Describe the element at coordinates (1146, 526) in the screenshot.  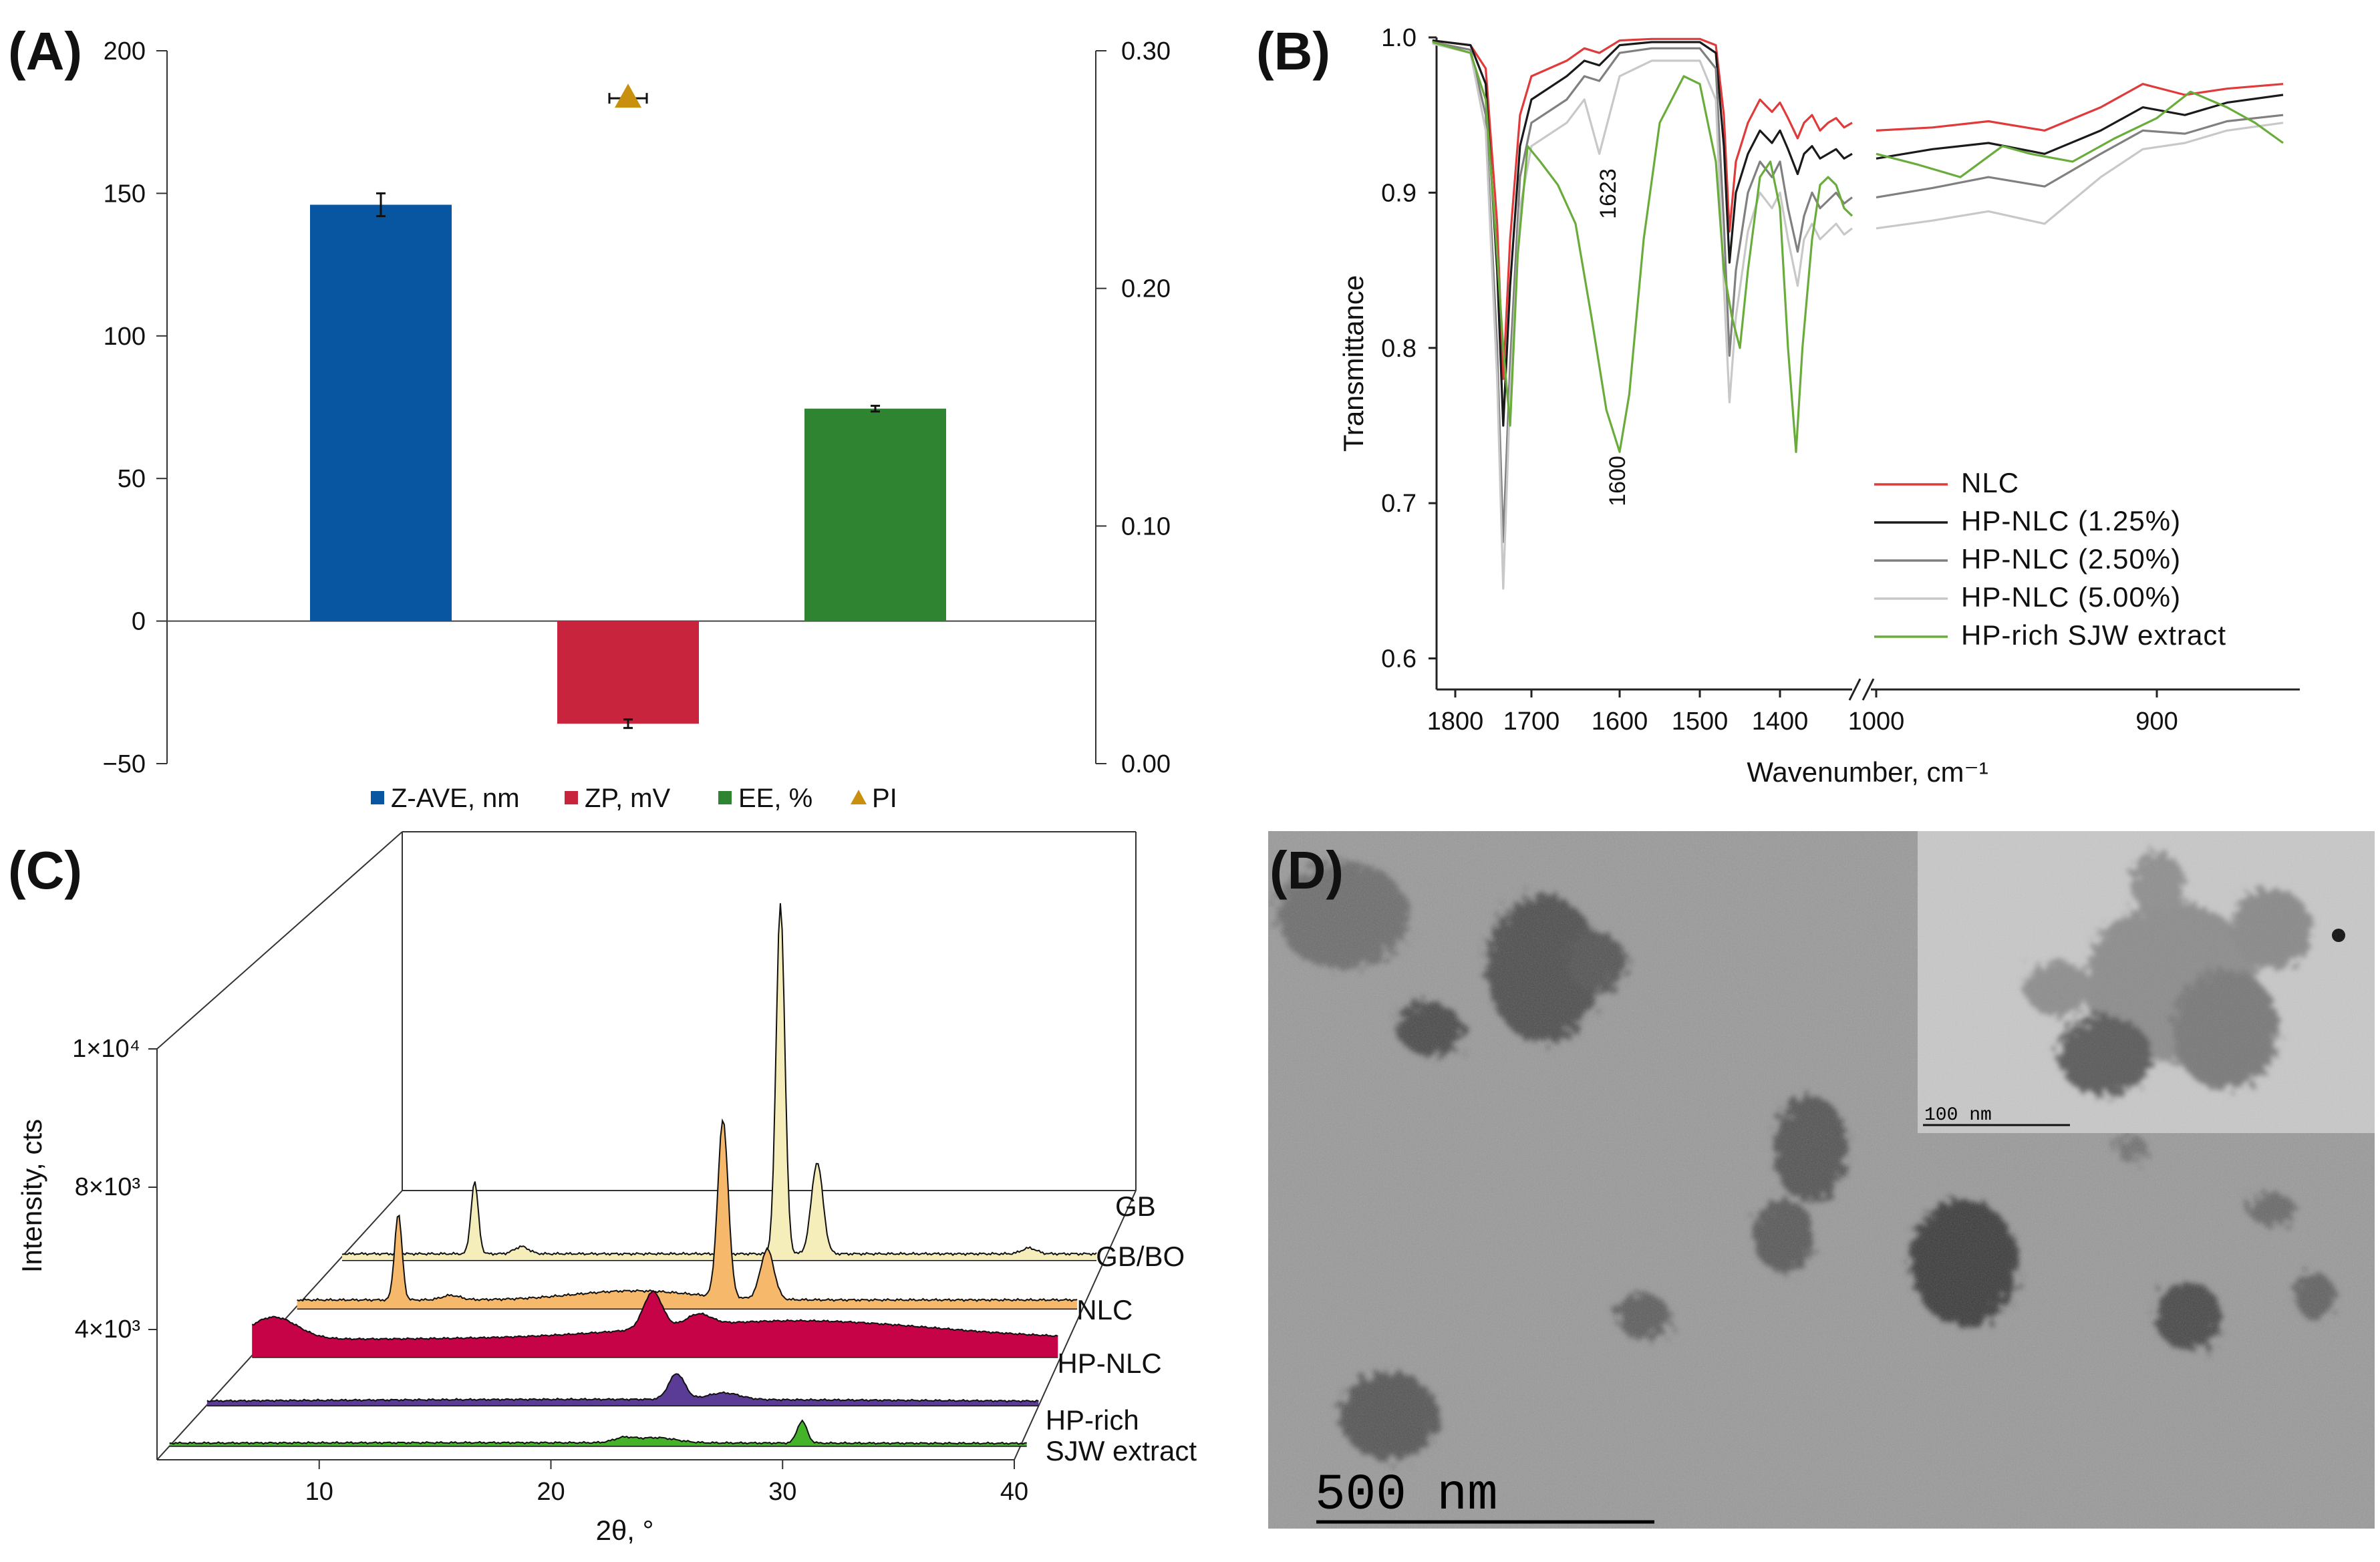
I see `y2-tick-label: 0.10` at that location.